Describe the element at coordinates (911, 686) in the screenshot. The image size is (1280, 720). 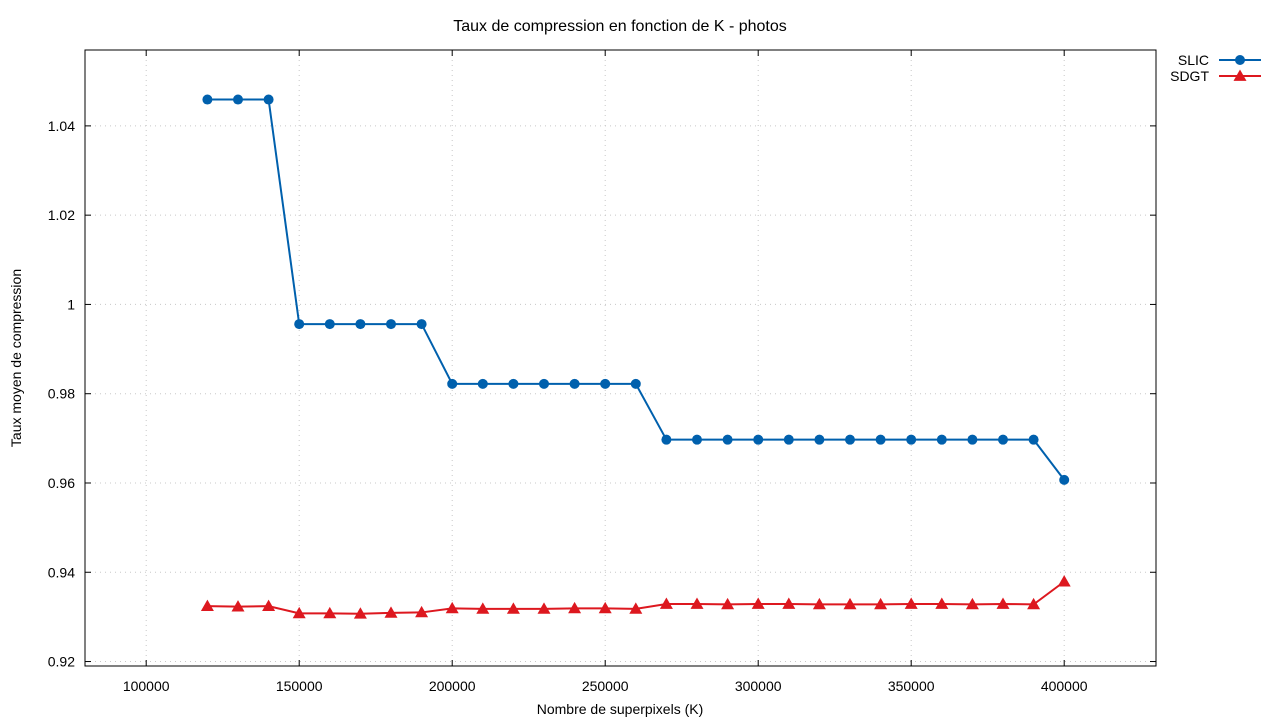
I see `x-tick-label: 350000` at that location.